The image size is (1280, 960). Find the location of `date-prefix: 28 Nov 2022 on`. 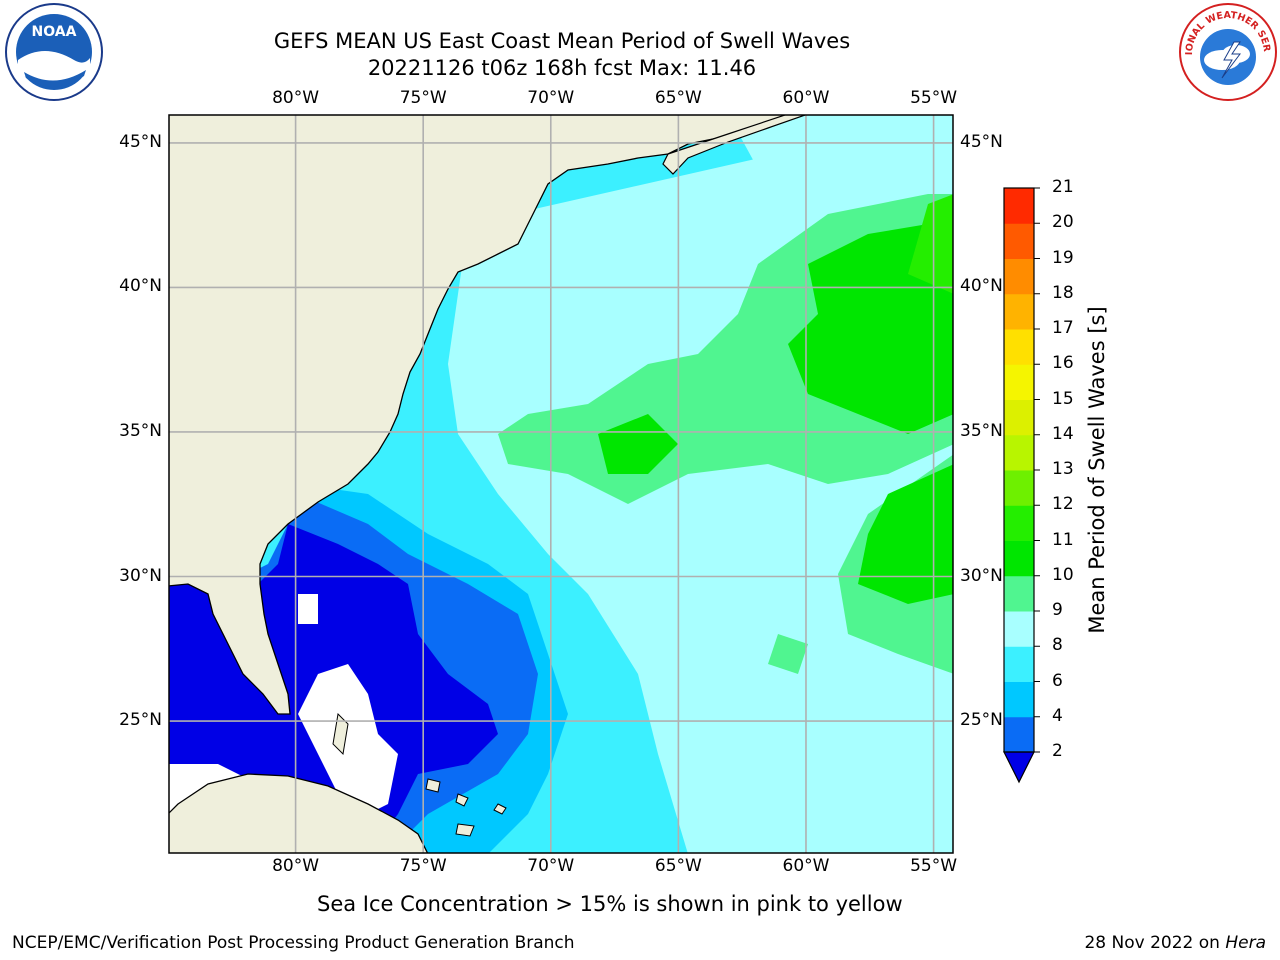

date-prefix: 28 Nov 2022 on is located at coordinates (1155, 943).